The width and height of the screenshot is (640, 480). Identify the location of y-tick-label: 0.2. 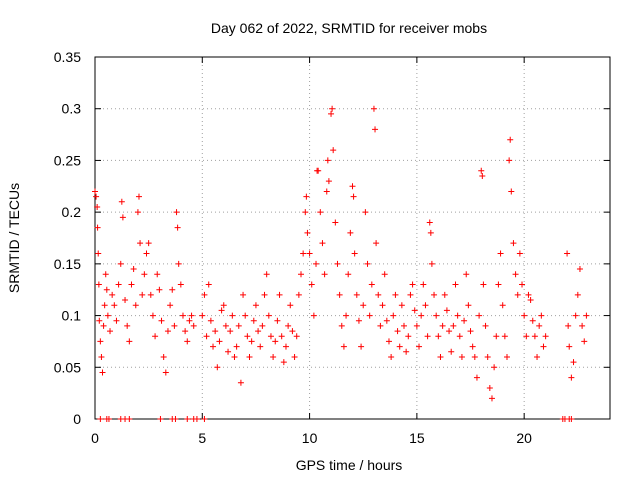
(72, 212).